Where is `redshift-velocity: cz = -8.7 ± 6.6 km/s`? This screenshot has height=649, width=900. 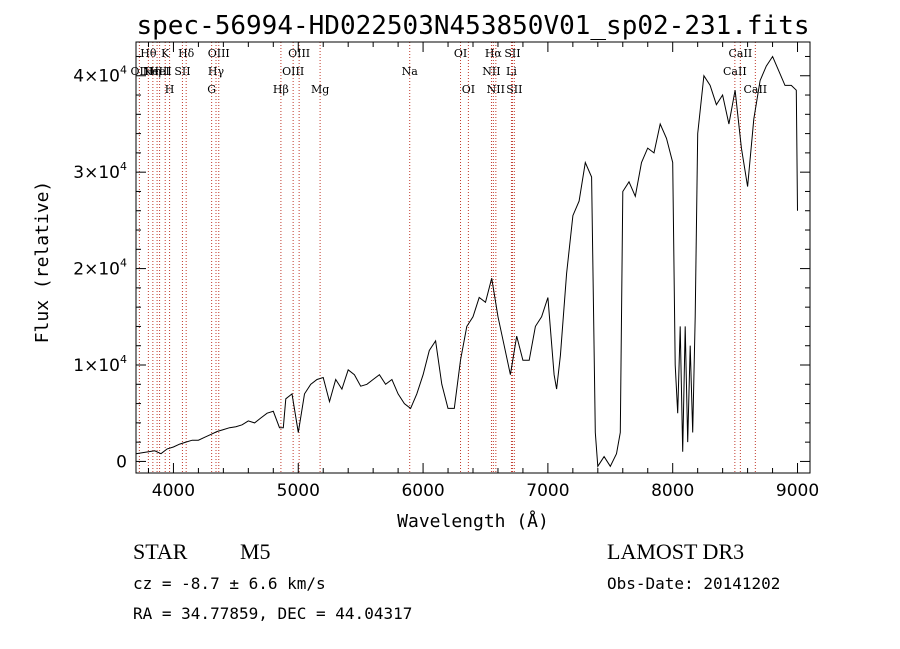
redshift-velocity: cz = -8.7 ± 6.6 km/s is located at coordinates (229, 583).